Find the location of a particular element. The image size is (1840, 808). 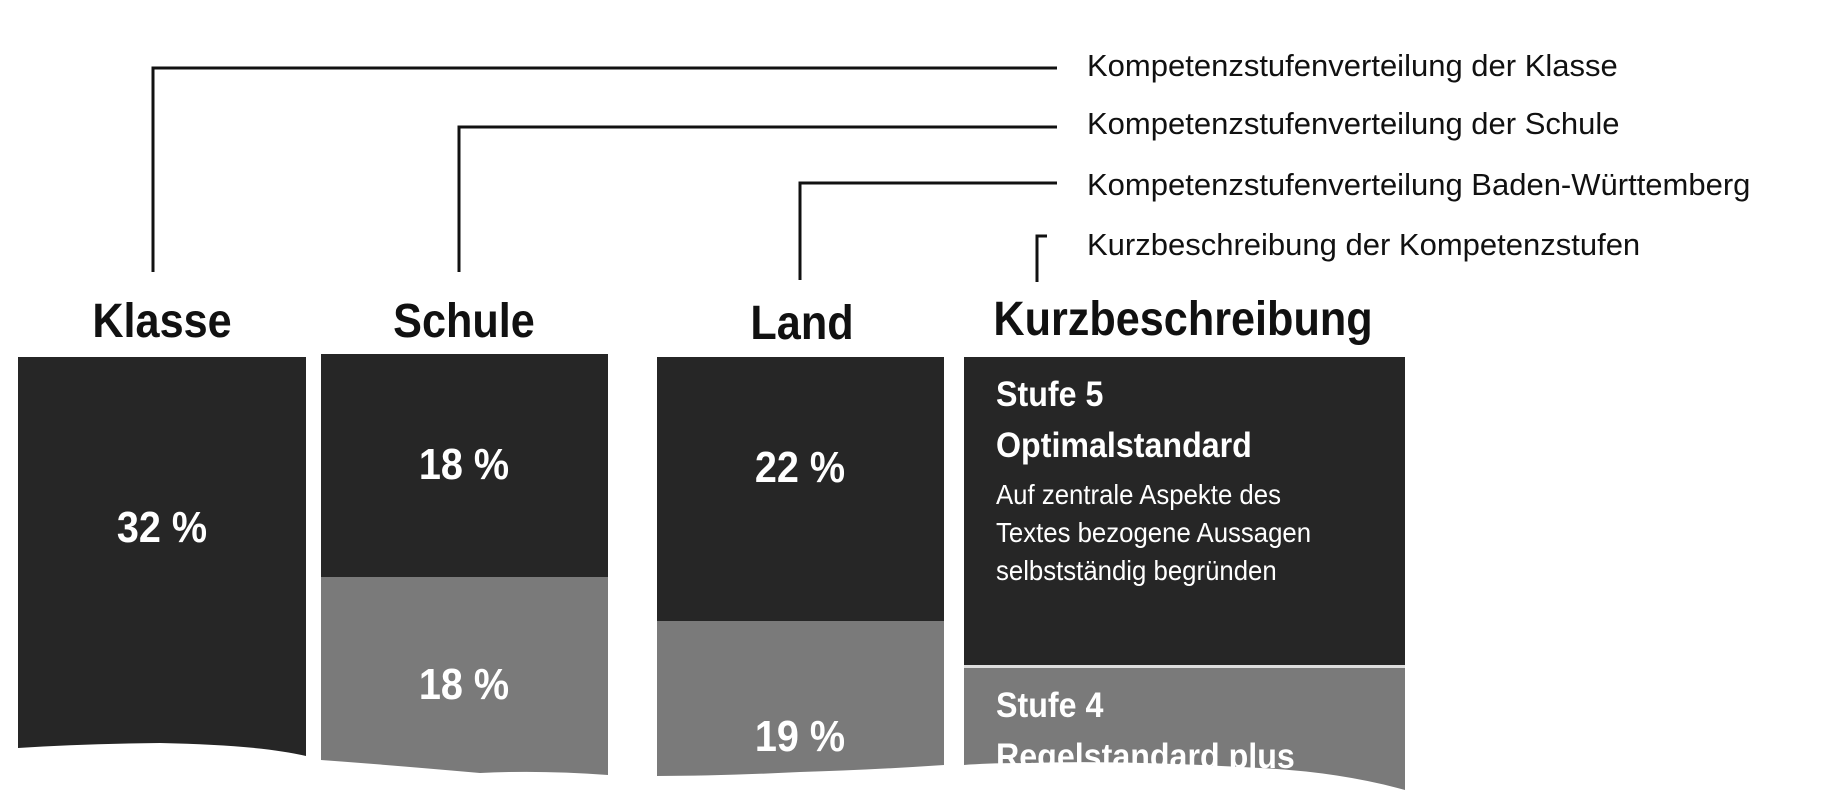

schule-stufe4-value: 18 % is located at coordinates (464, 684).